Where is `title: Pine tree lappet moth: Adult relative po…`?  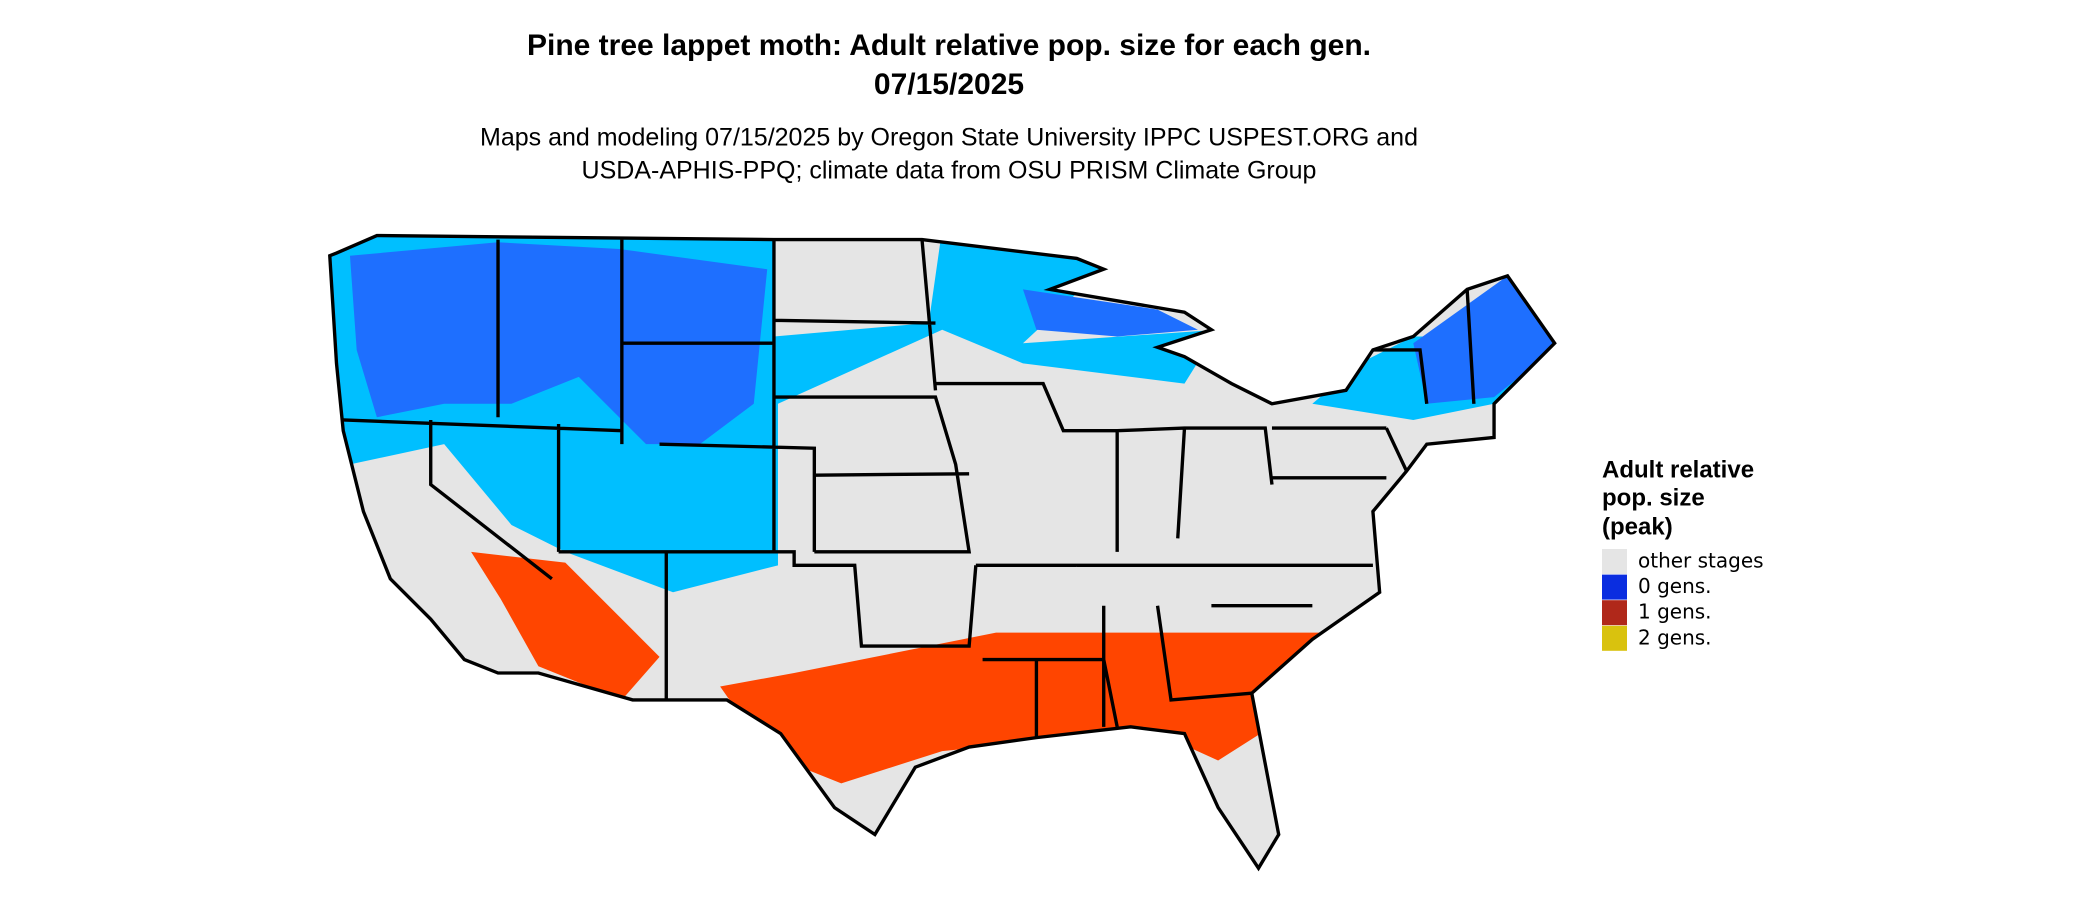 title: Pine tree lappet moth: Adult relative po… is located at coordinates (949, 45).